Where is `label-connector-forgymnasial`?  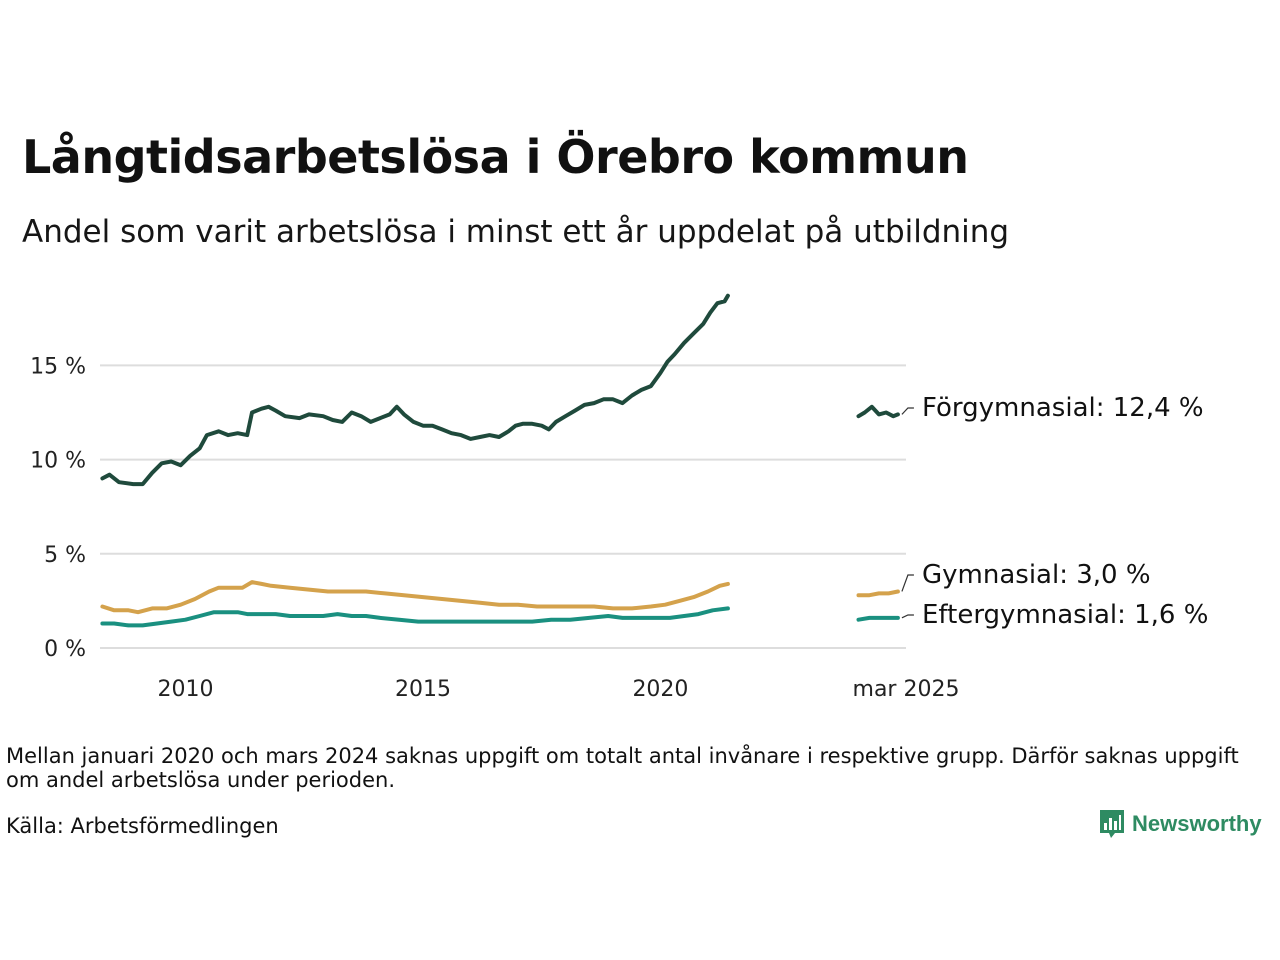
label-connector-forgymnasial is located at coordinates (907, 411).